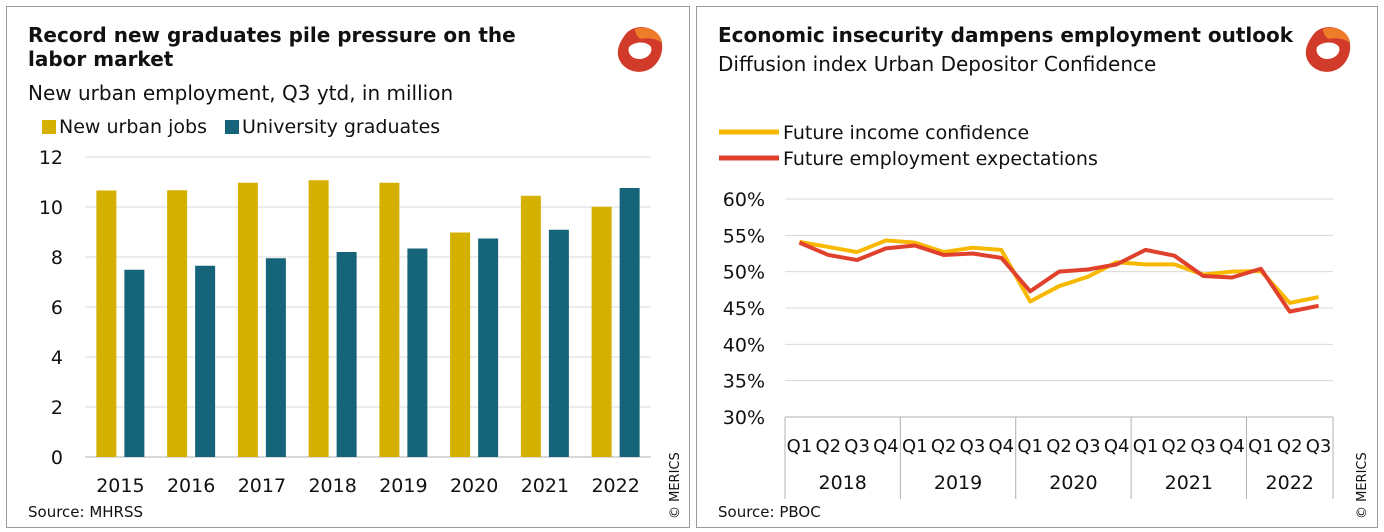 The image size is (1384, 532). I want to click on year-label: 2019, so click(958, 483).